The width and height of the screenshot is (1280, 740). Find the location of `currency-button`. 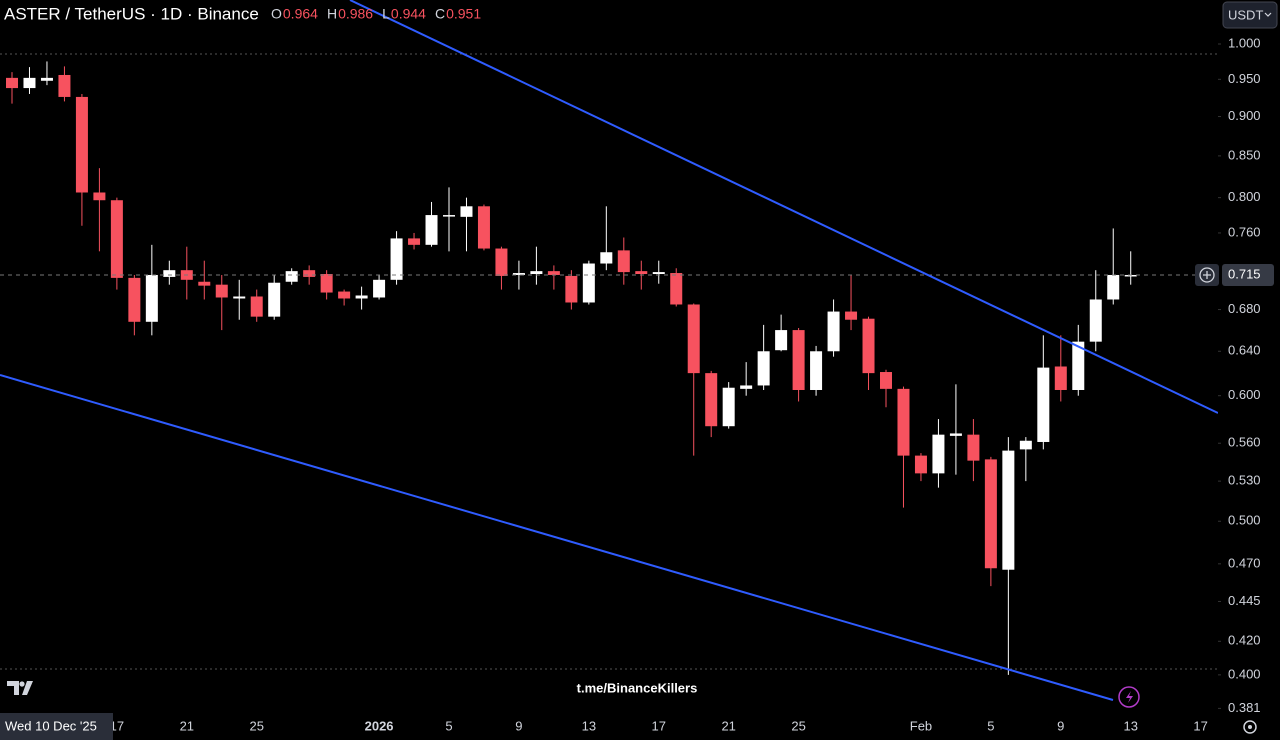

currency-button is located at coordinates (1250, 15).